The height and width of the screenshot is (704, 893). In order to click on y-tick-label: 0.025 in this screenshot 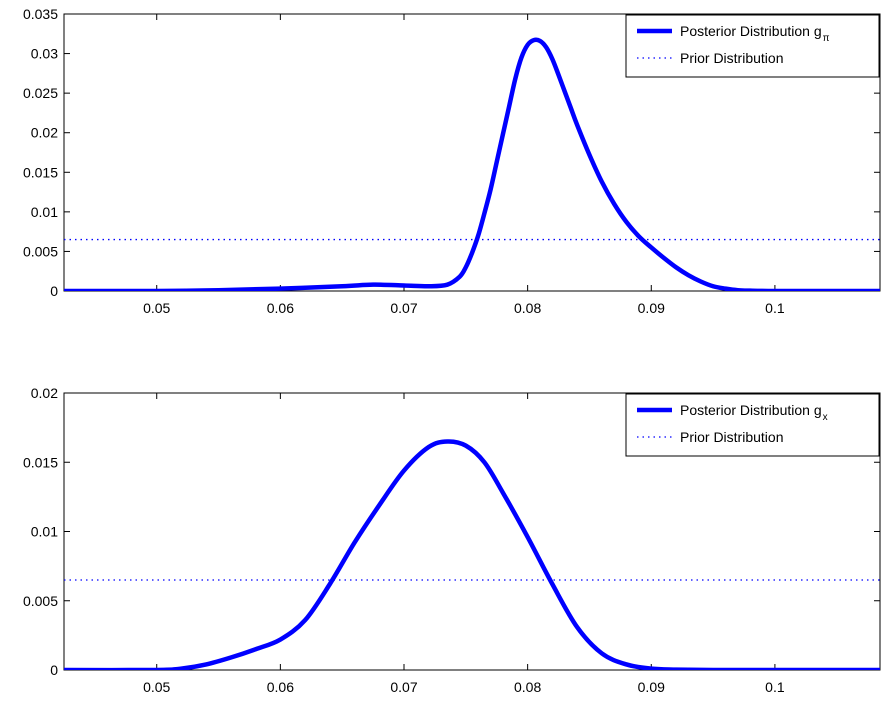, I will do `click(40, 93)`.